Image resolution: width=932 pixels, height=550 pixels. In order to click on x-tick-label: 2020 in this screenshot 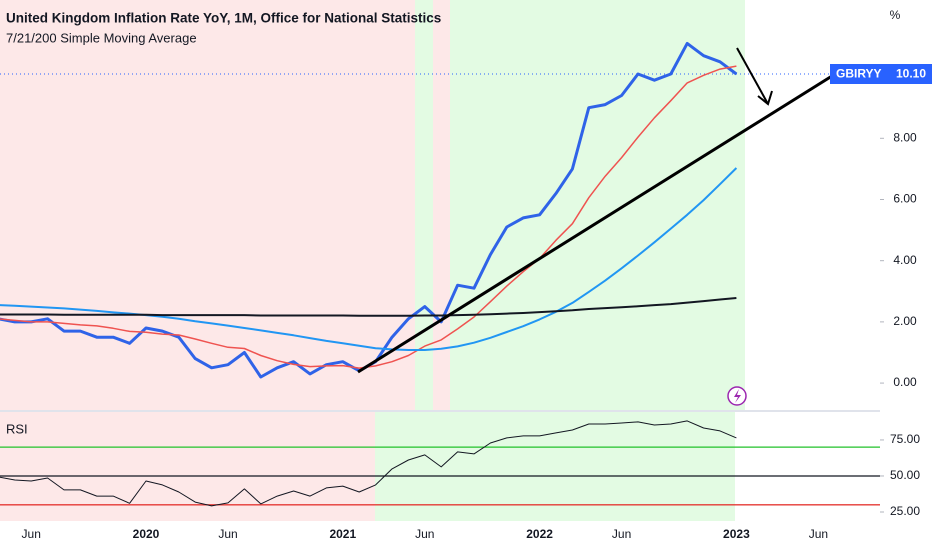, I will do `click(146, 534)`.